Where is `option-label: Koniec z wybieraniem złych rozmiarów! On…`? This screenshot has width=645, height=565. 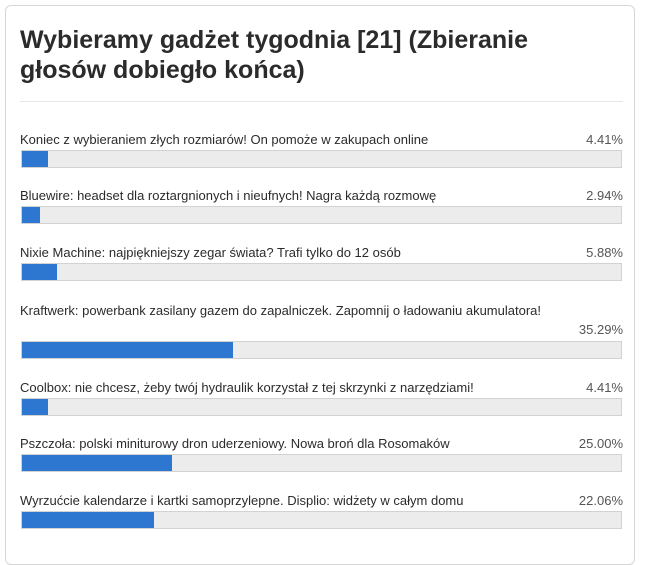 option-label: Koniec z wybieraniem złych rozmiarów! On… is located at coordinates (224, 139).